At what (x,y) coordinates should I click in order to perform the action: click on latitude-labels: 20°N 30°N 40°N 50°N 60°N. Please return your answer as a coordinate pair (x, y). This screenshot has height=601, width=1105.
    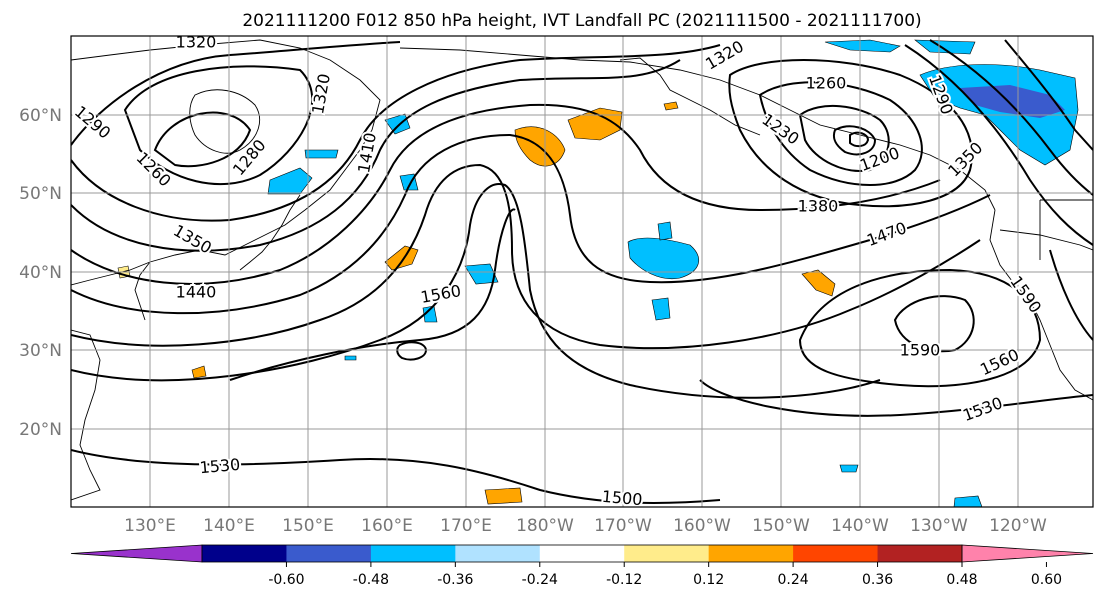
    Looking at the image, I should click on (40, 273).